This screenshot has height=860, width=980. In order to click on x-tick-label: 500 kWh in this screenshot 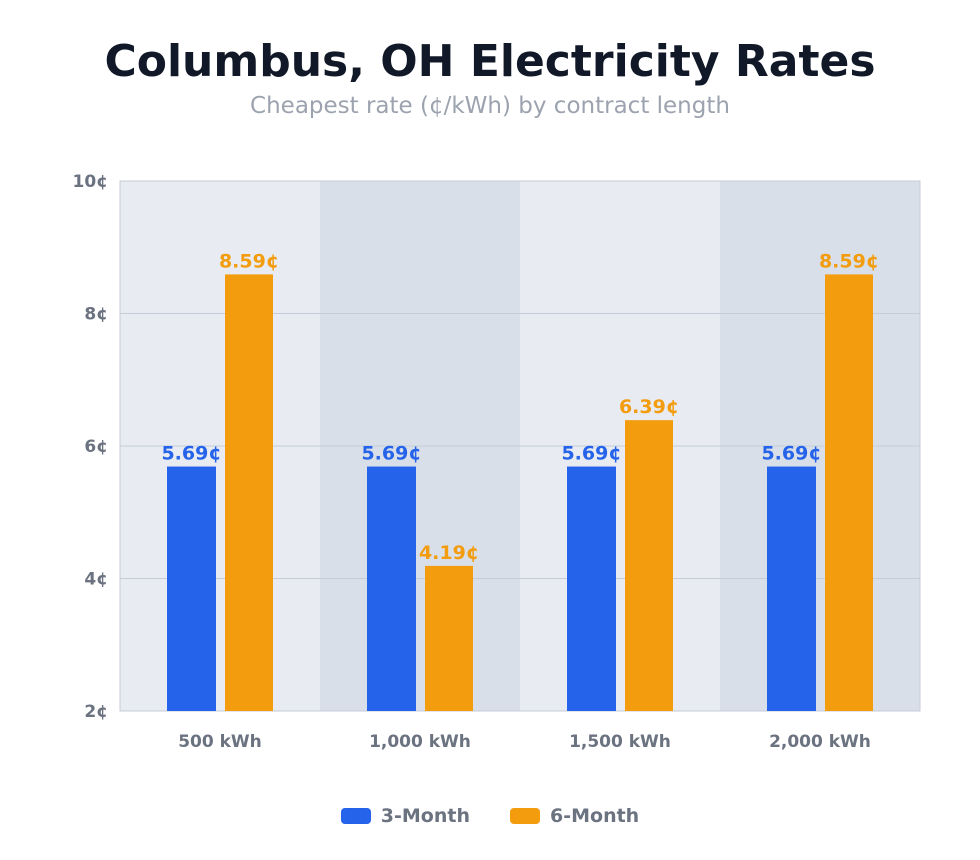, I will do `click(220, 742)`.